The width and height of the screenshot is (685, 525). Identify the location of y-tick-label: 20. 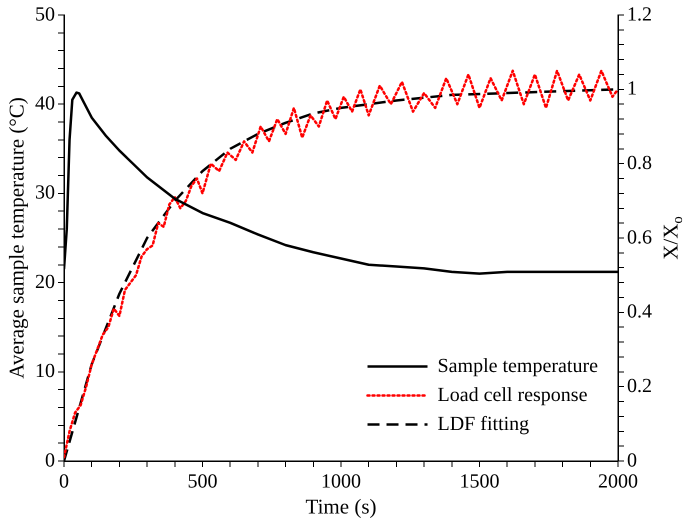
(45, 281).